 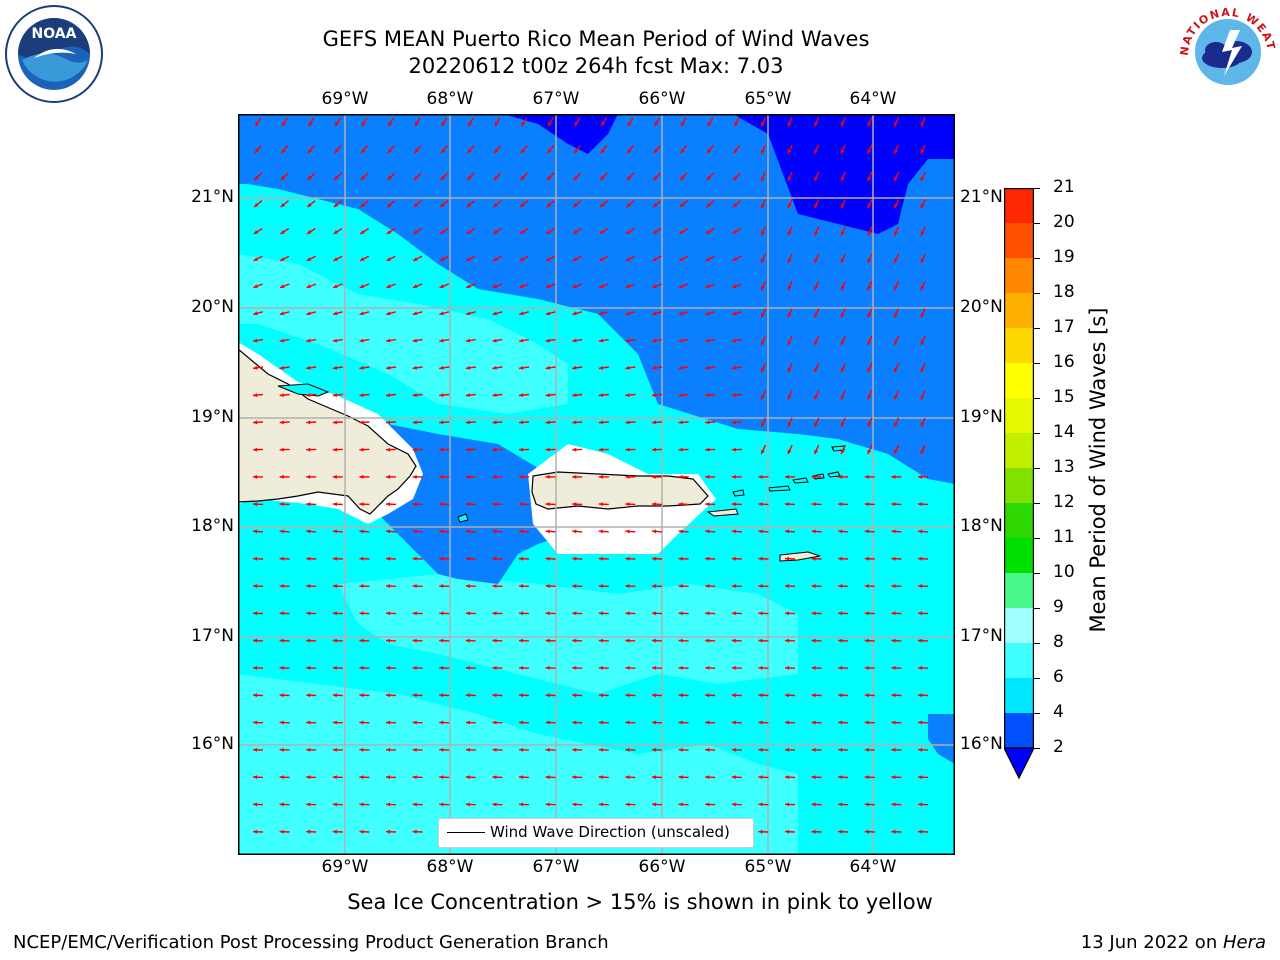 I want to click on colorbar-tick-label: 6, so click(x=1058, y=677).